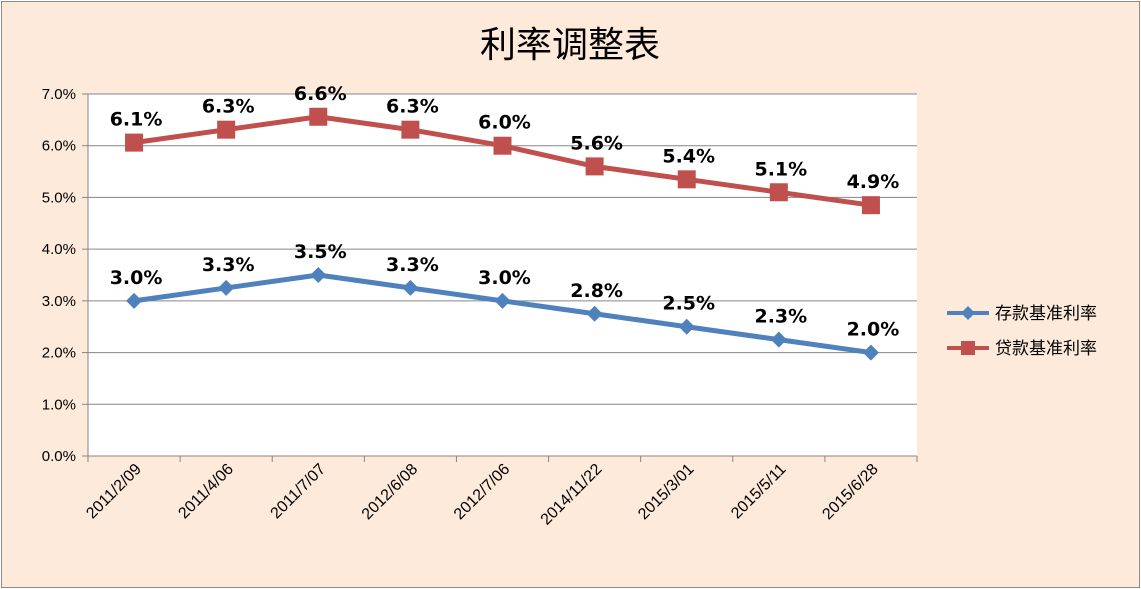 The width and height of the screenshot is (1141, 589). Describe the element at coordinates (114, 492) in the screenshot. I see `x-tick-label: 2011/2/09` at that location.